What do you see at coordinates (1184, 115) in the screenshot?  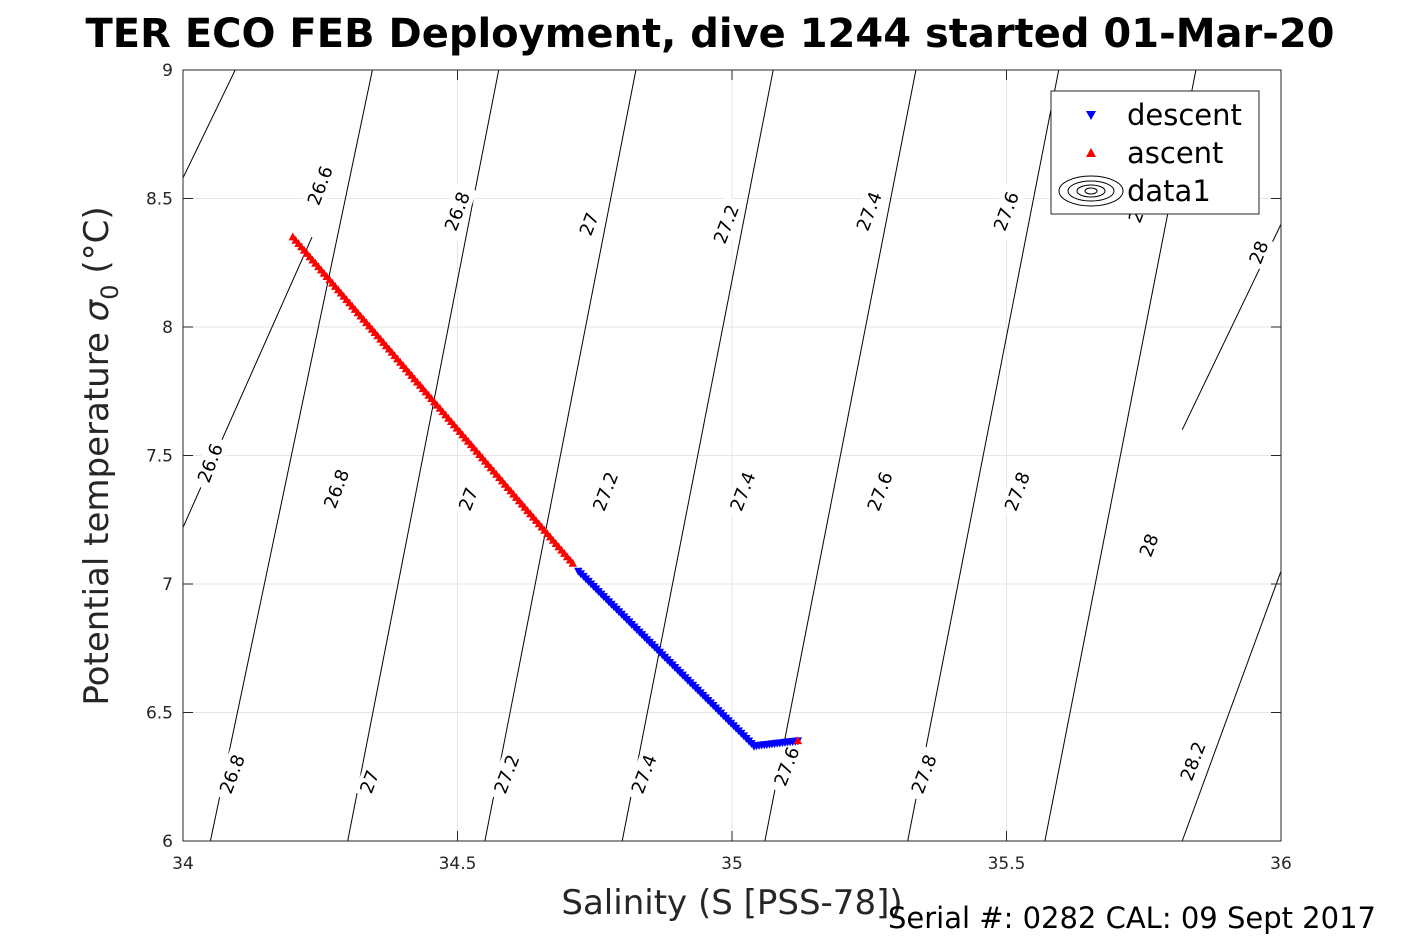 I see `legend-descent-label: descent` at bounding box center [1184, 115].